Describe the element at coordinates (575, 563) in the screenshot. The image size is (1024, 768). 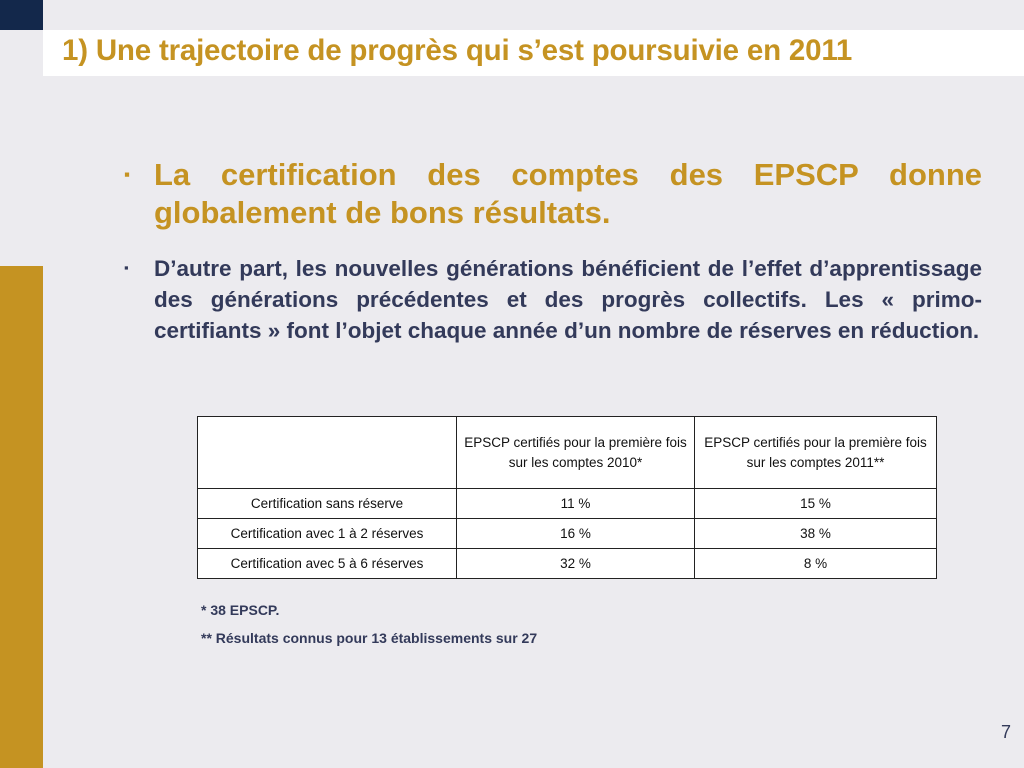
I see `cell-2010: 32 %` at that location.